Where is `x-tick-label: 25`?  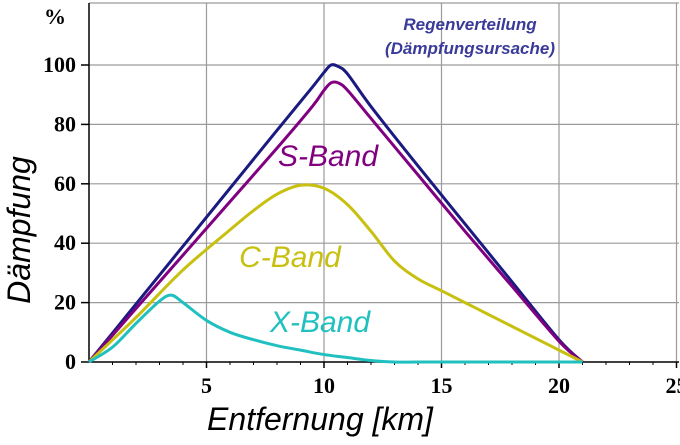 x-tick-label: 25 is located at coordinates (673, 385).